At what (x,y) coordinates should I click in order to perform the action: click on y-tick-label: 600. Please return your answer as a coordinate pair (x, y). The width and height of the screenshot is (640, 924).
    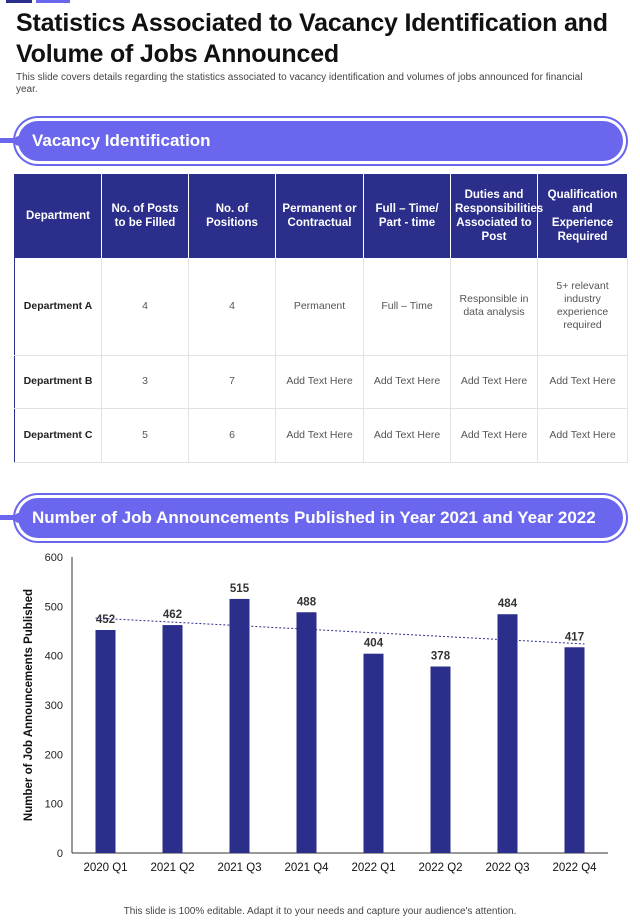
    Looking at the image, I should click on (54, 558).